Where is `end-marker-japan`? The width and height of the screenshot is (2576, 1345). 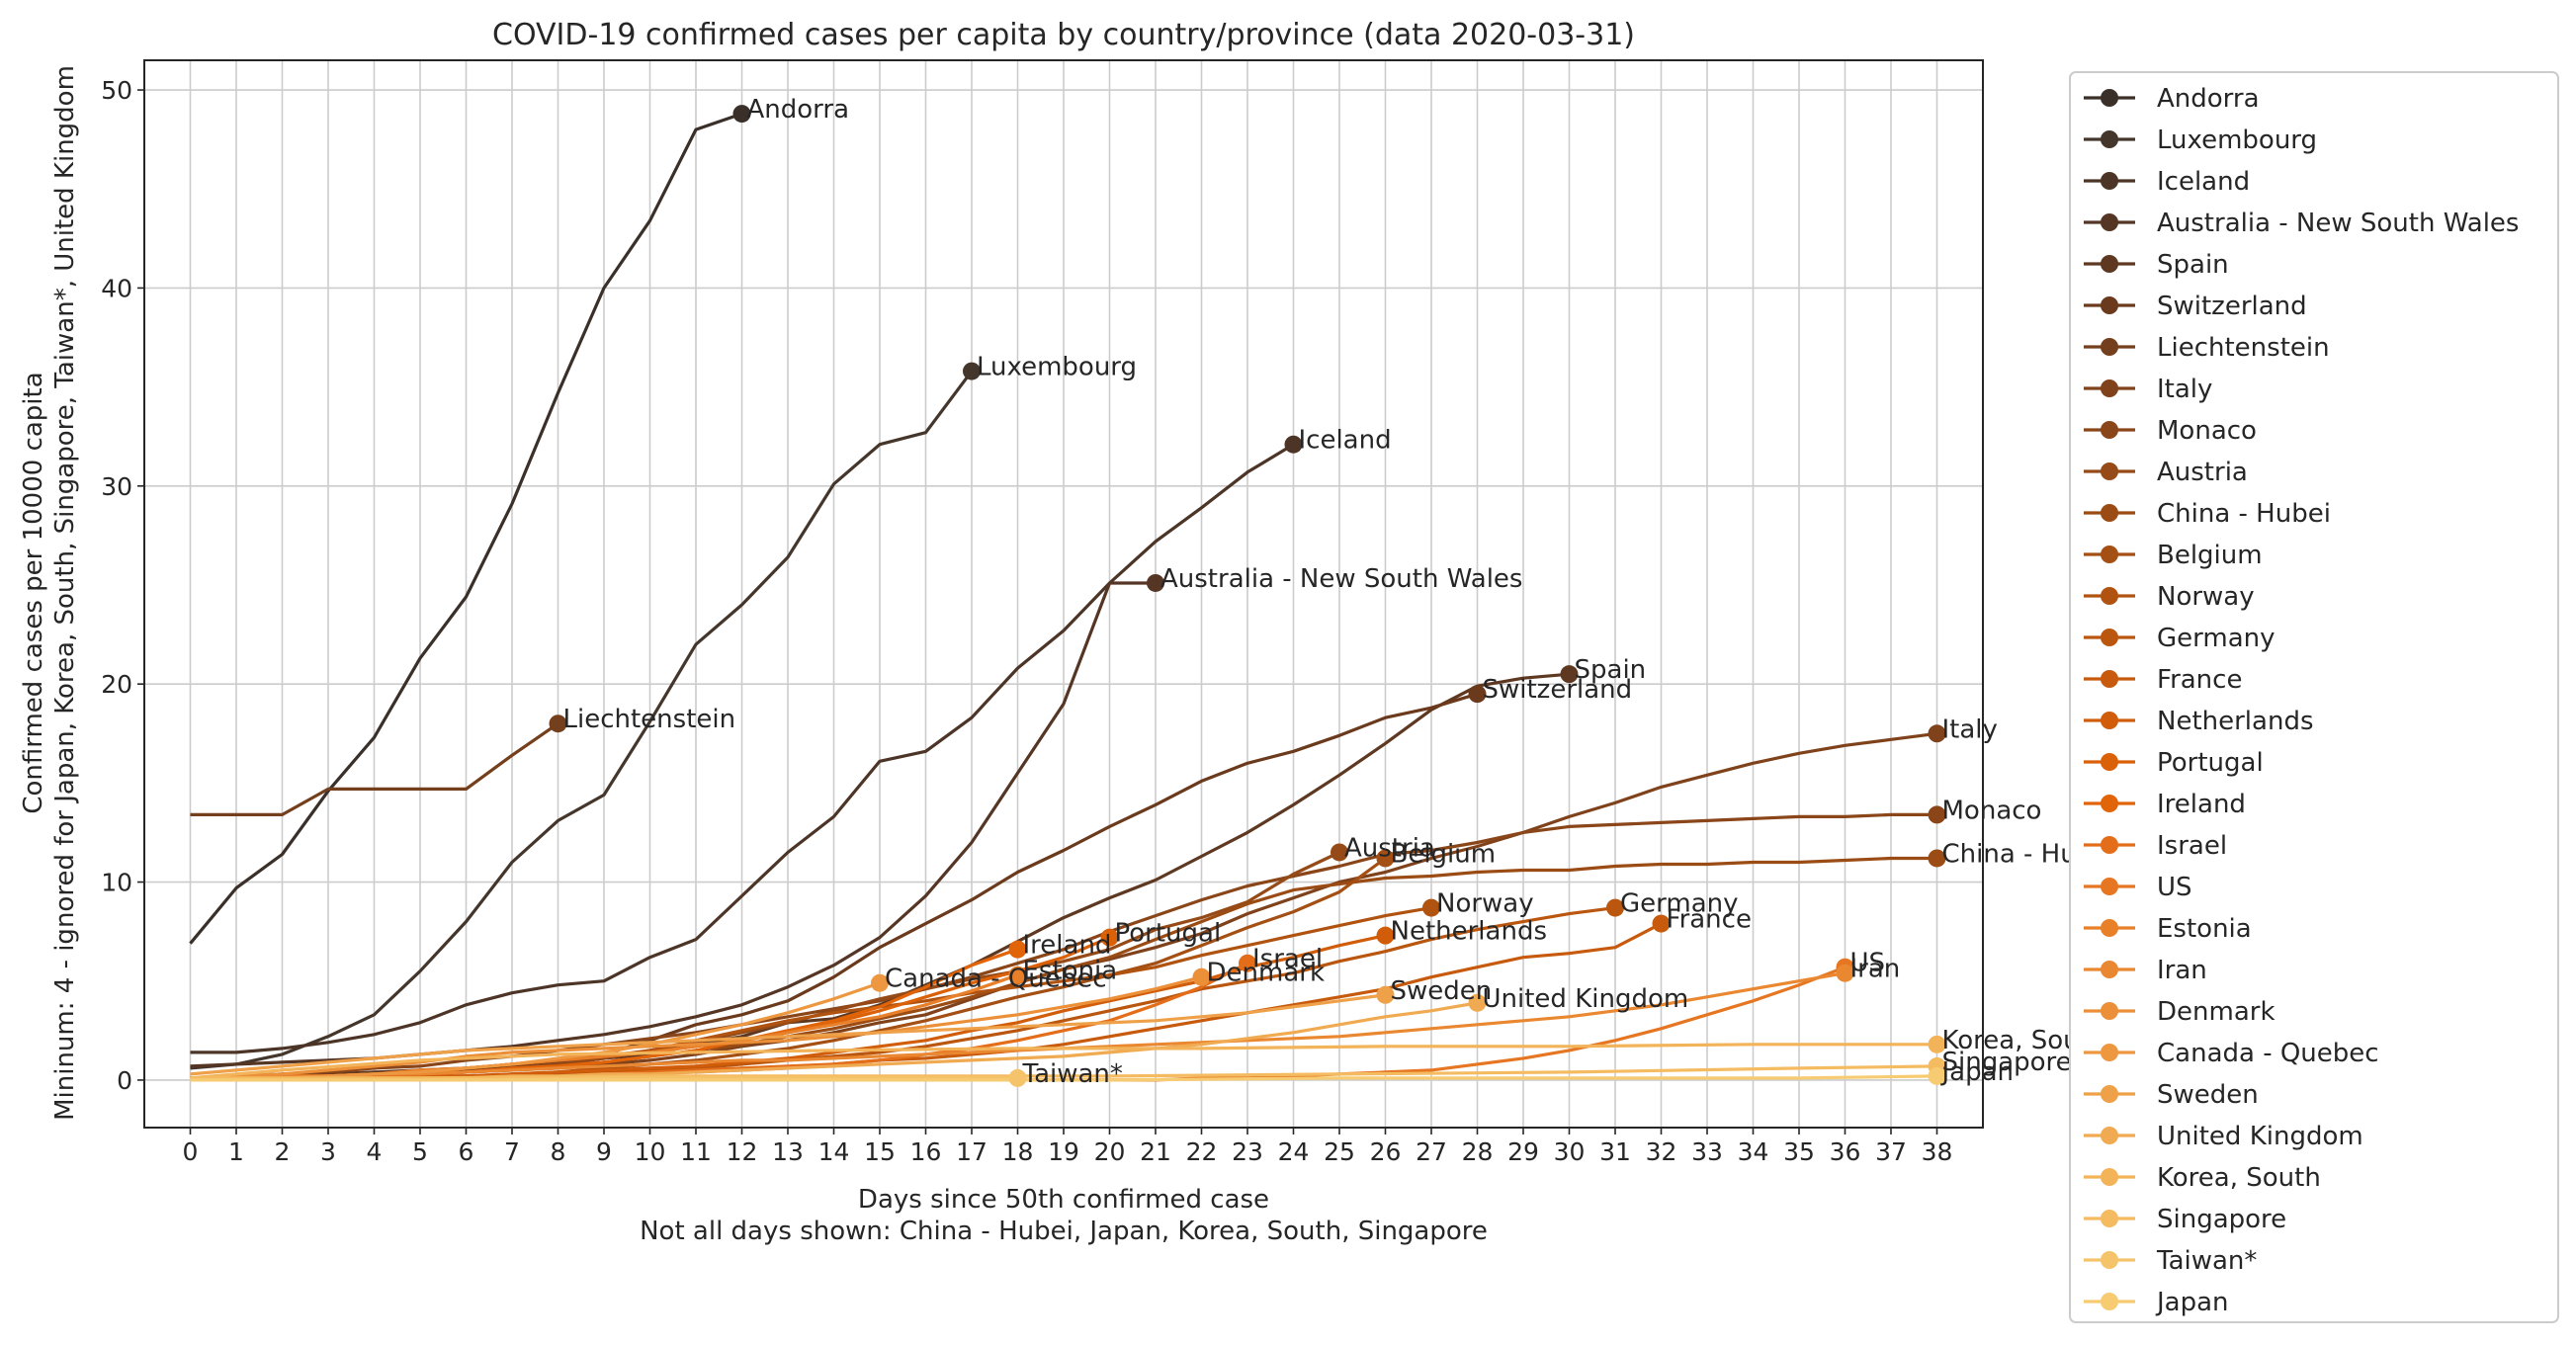 end-marker-japan is located at coordinates (1937, 1075).